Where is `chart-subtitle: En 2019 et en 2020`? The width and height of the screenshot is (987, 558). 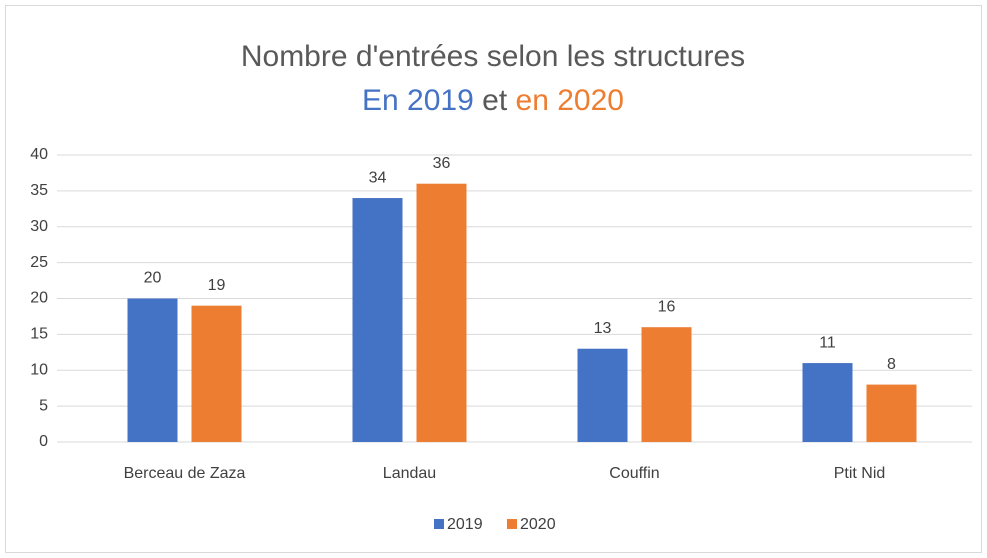
chart-subtitle: En 2019 et en 2020 is located at coordinates (493, 100).